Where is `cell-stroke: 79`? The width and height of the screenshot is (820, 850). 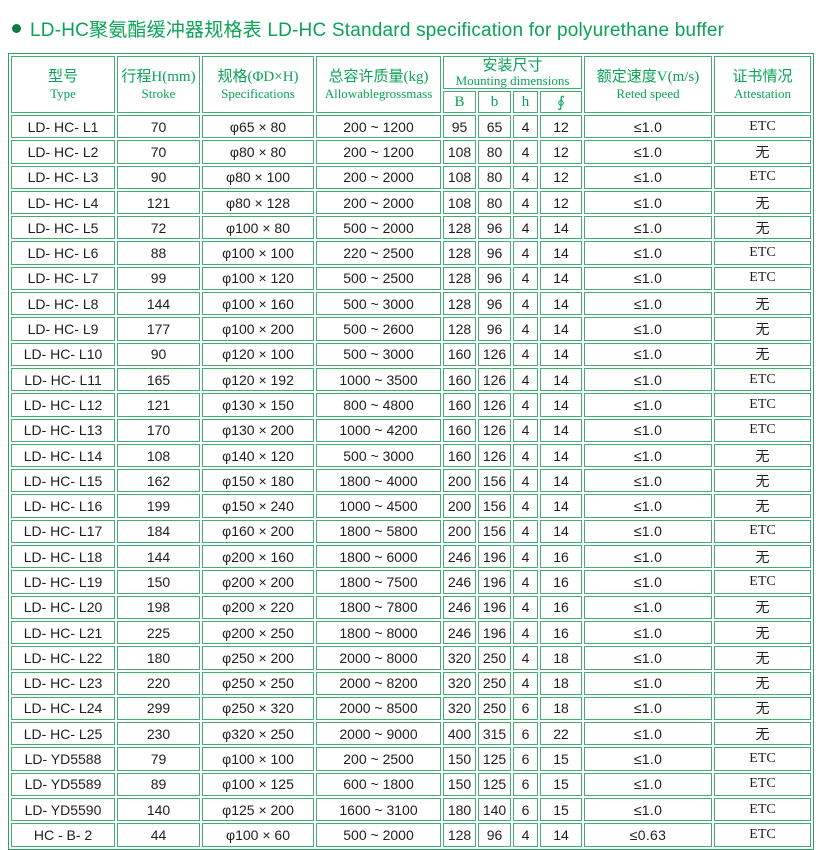 cell-stroke: 79 is located at coordinates (158, 759).